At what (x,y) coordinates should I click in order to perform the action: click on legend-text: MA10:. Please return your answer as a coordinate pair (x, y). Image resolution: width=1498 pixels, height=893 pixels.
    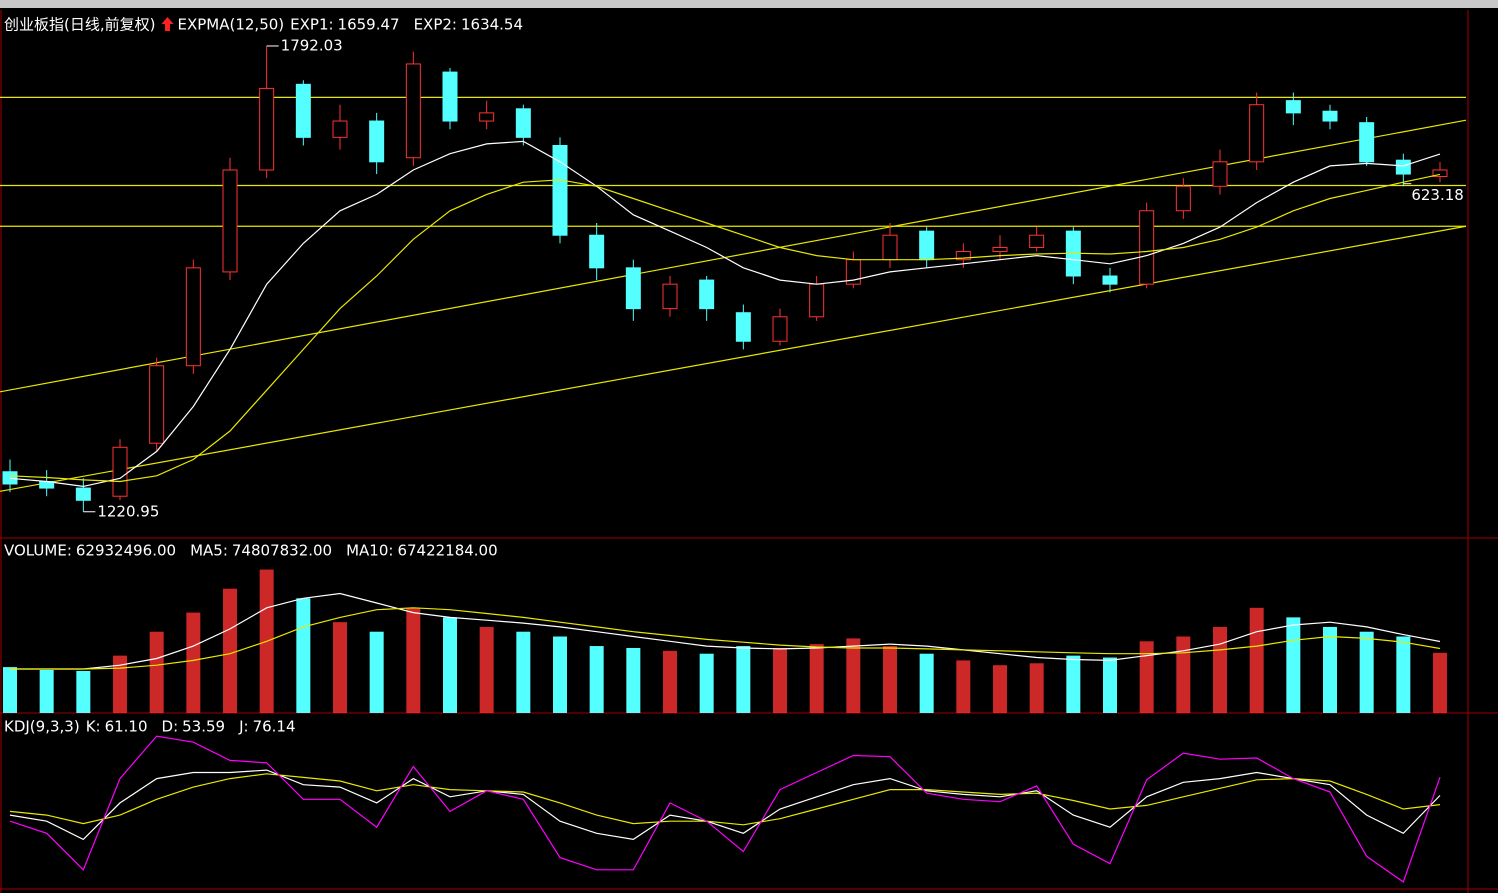
    Looking at the image, I should click on (369, 551).